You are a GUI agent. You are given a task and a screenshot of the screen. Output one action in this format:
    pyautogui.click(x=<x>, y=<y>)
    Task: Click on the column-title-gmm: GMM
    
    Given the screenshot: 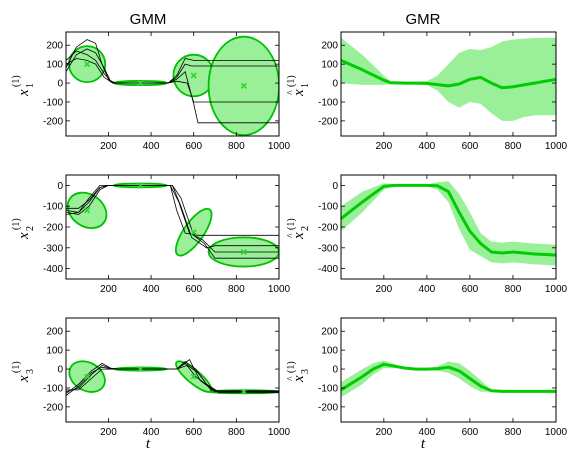 What is the action you would take?
    pyautogui.click(x=148, y=19)
    